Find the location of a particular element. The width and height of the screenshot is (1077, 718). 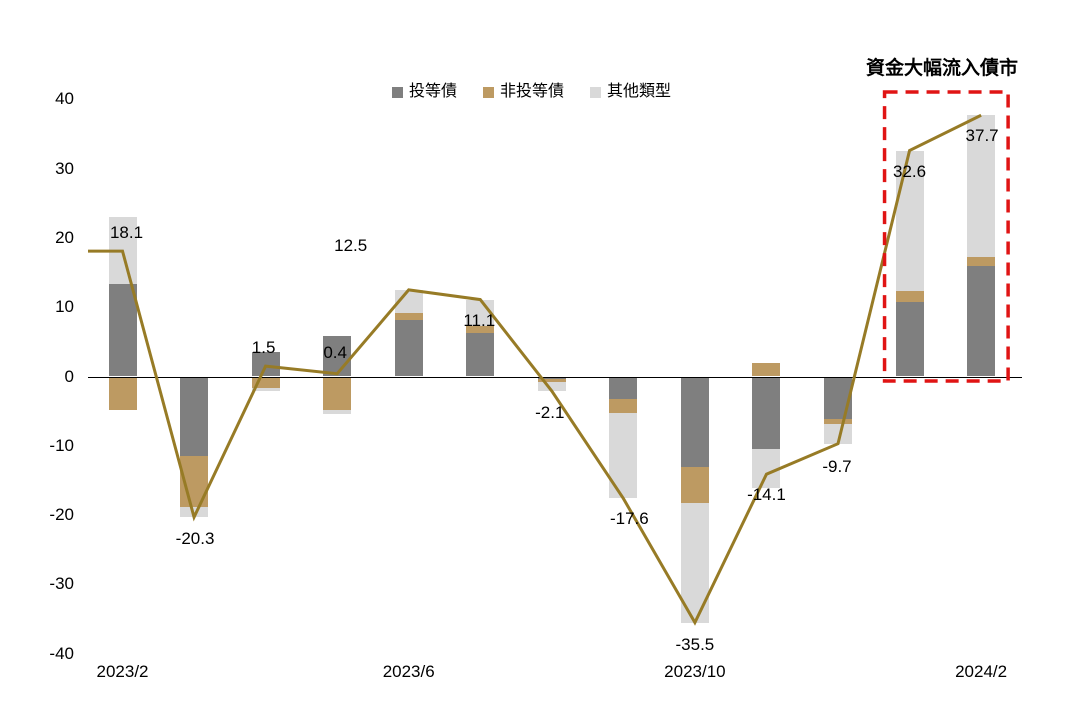

y-axis-tick-label: -10 is located at coordinates (61, 445).